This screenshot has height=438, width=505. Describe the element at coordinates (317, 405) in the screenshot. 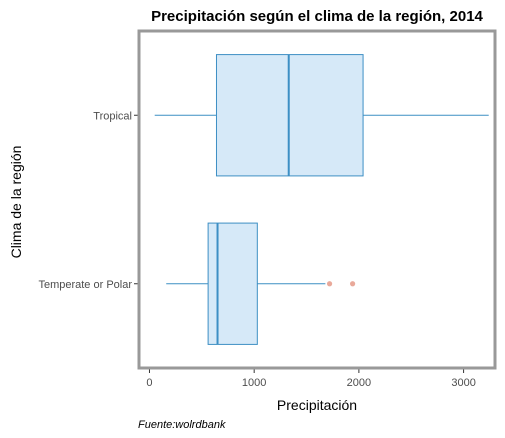

I see `x-axis-title: Precipitación` at that location.